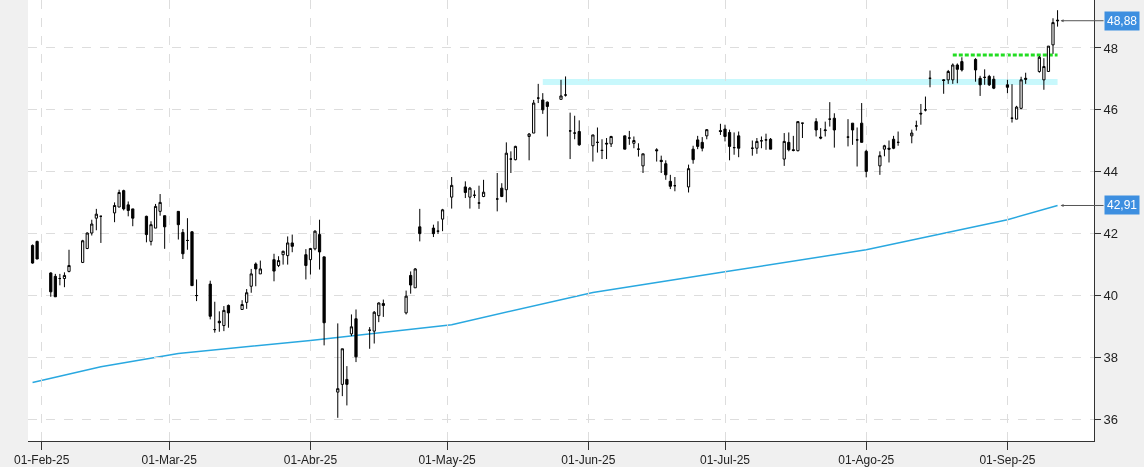  I want to click on x-tick-label: 01-Abr-25, so click(310, 460).